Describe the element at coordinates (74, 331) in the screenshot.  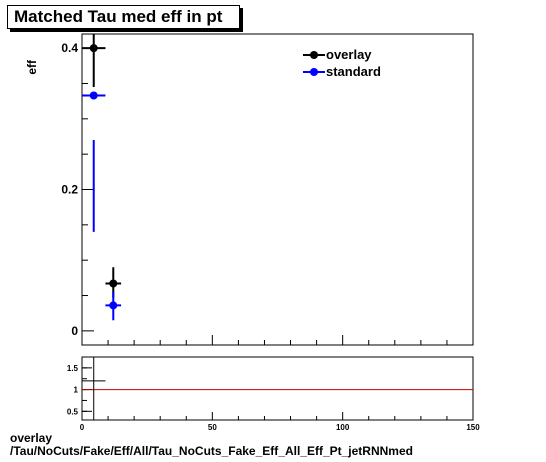
I see `main-y-tick-label: 0` at that location.